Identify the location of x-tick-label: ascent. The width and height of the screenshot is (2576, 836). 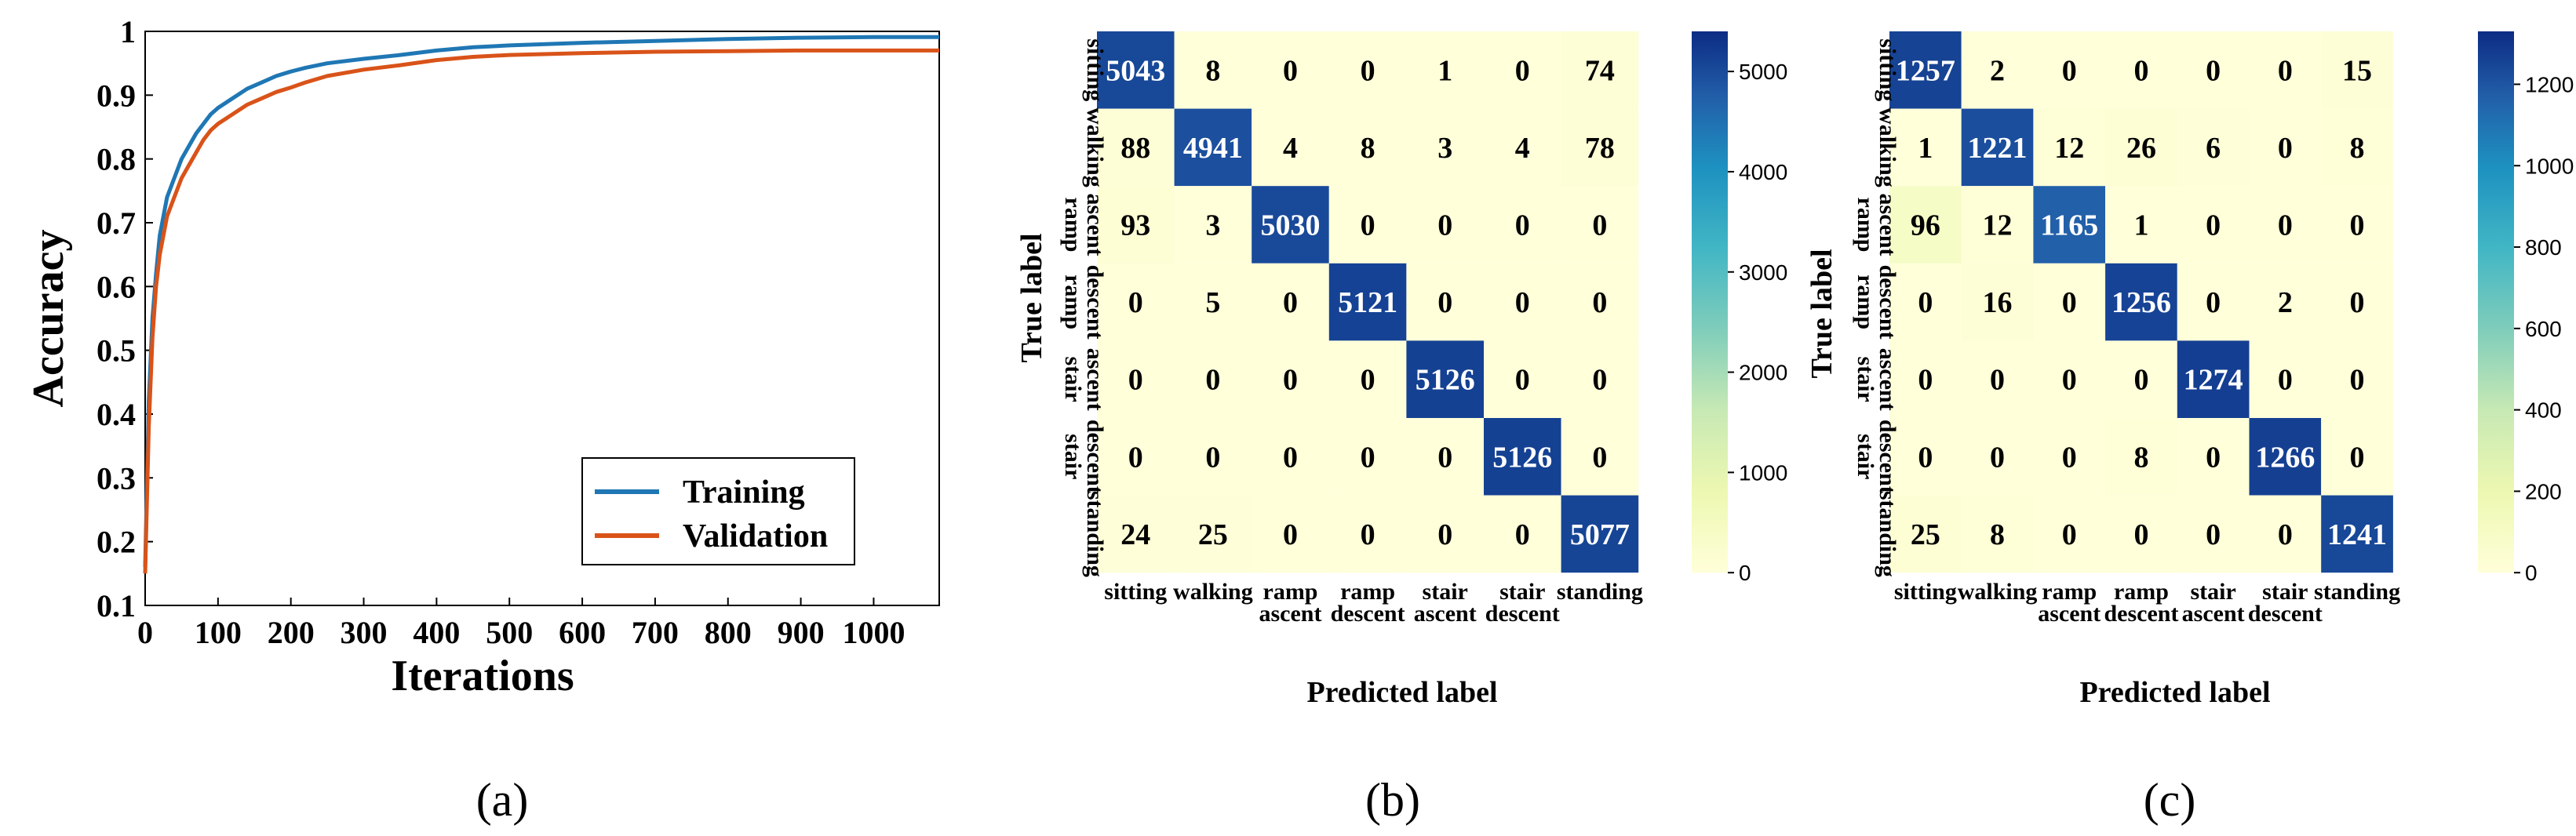
(2213, 614).